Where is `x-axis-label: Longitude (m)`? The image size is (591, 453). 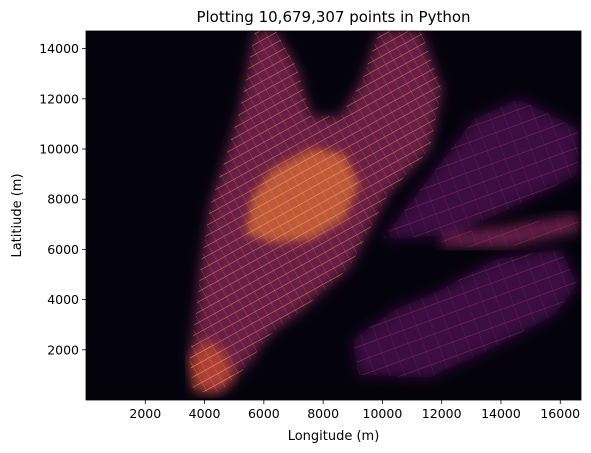
x-axis-label: Longitude (m) is located at coordinates (334, 436).